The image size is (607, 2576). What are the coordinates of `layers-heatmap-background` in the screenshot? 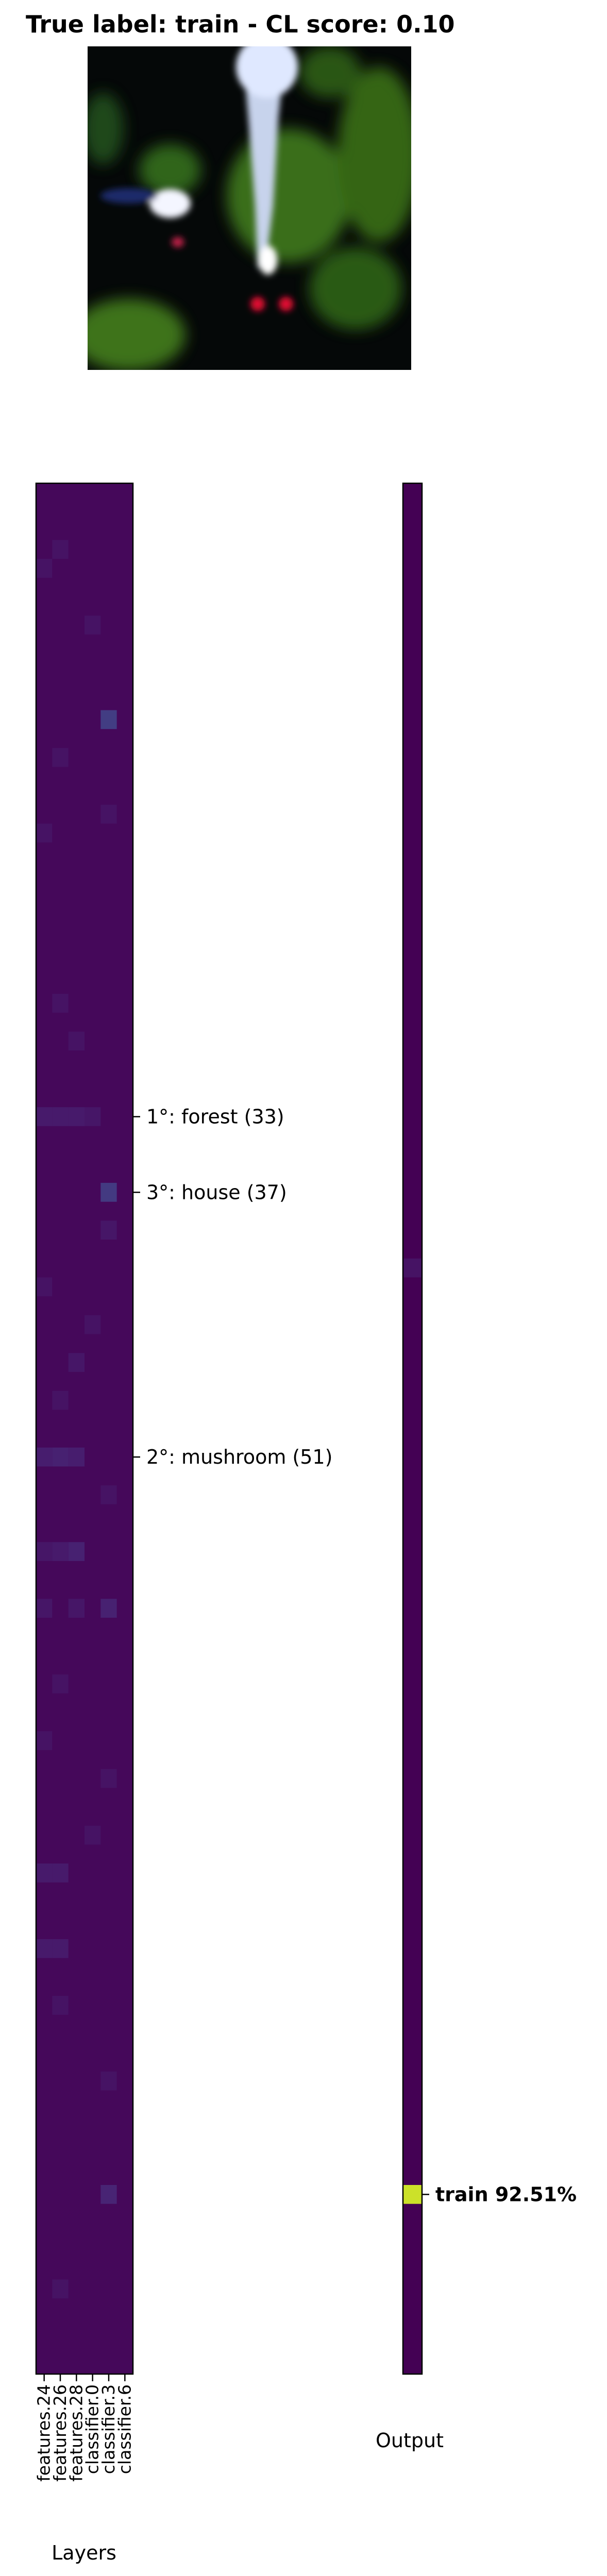 It's located at (84, 1428).